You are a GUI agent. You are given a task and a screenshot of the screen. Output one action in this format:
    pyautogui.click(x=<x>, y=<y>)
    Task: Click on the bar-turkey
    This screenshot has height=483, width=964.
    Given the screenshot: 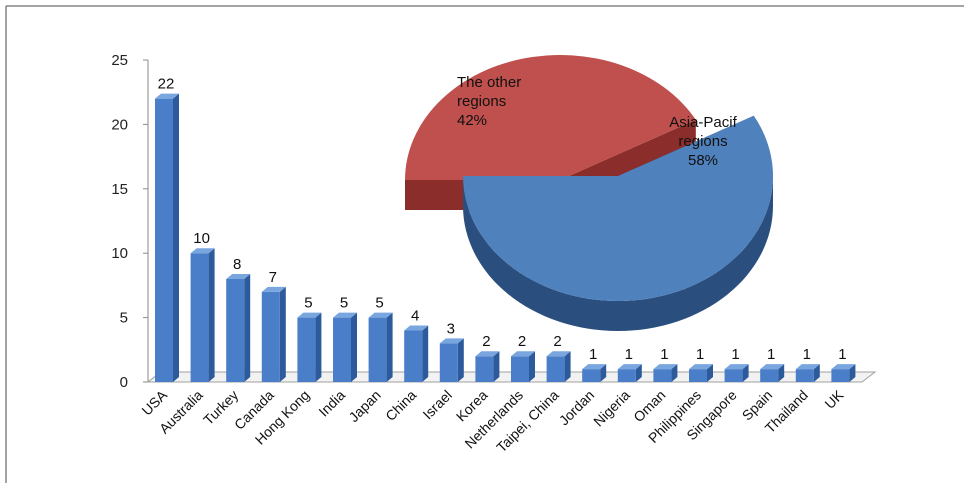 What is the action you would take?
    pyautogui.click(x=238, y=327)
    